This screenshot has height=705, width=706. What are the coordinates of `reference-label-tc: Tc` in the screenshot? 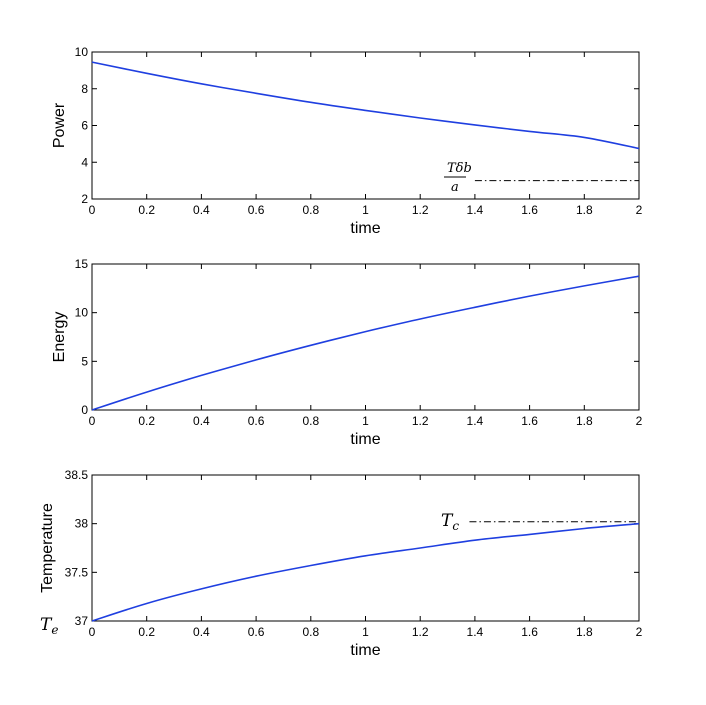 It's located at (450, 522).